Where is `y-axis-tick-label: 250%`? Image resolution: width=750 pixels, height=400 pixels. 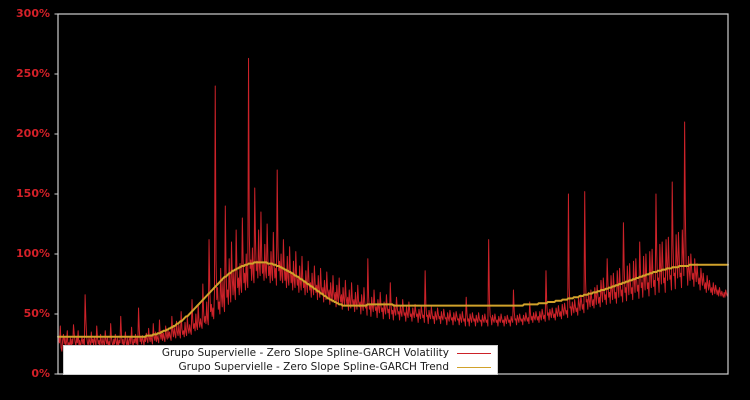
y-axis-tick-label: 250% is located at coordinates (33, 73).